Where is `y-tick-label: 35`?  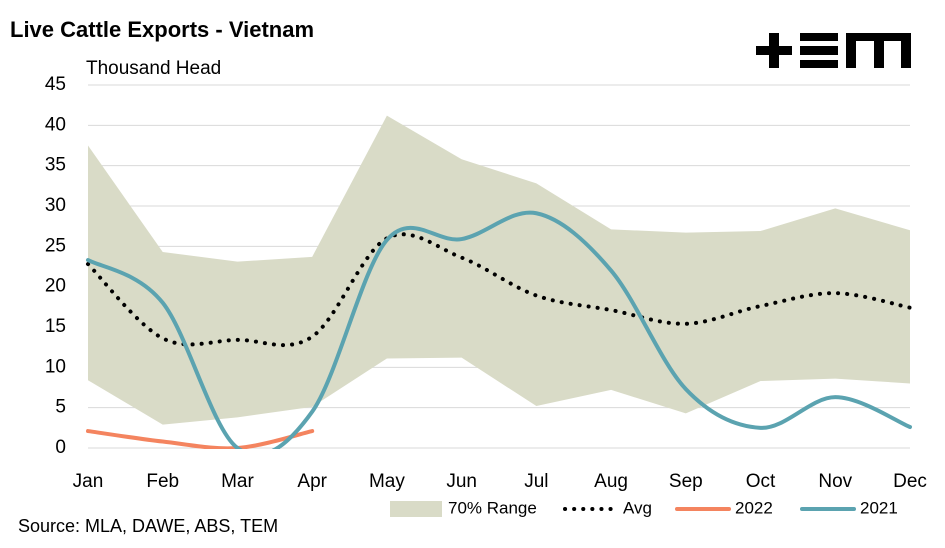 y-tick-label: 35 is located at coordinates (55, 165).